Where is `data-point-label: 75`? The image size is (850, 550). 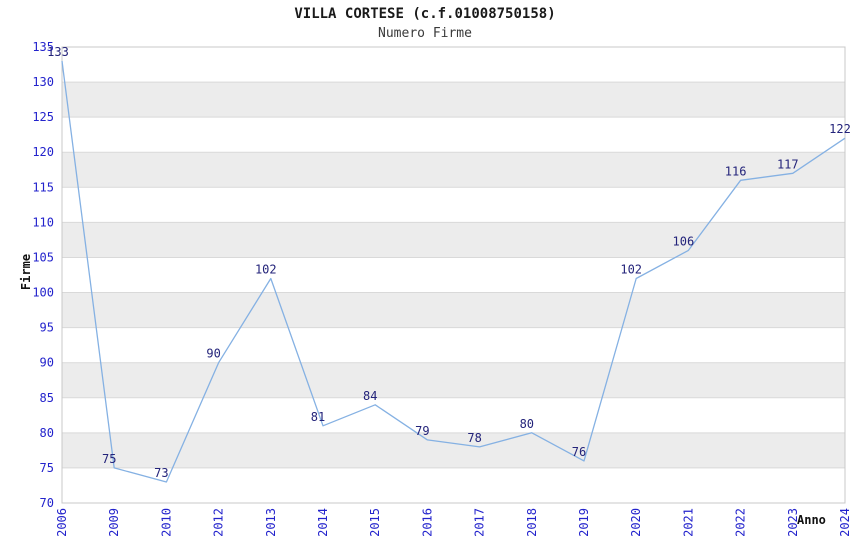
data-point-label: 75 is located at coordinates (109, 459).